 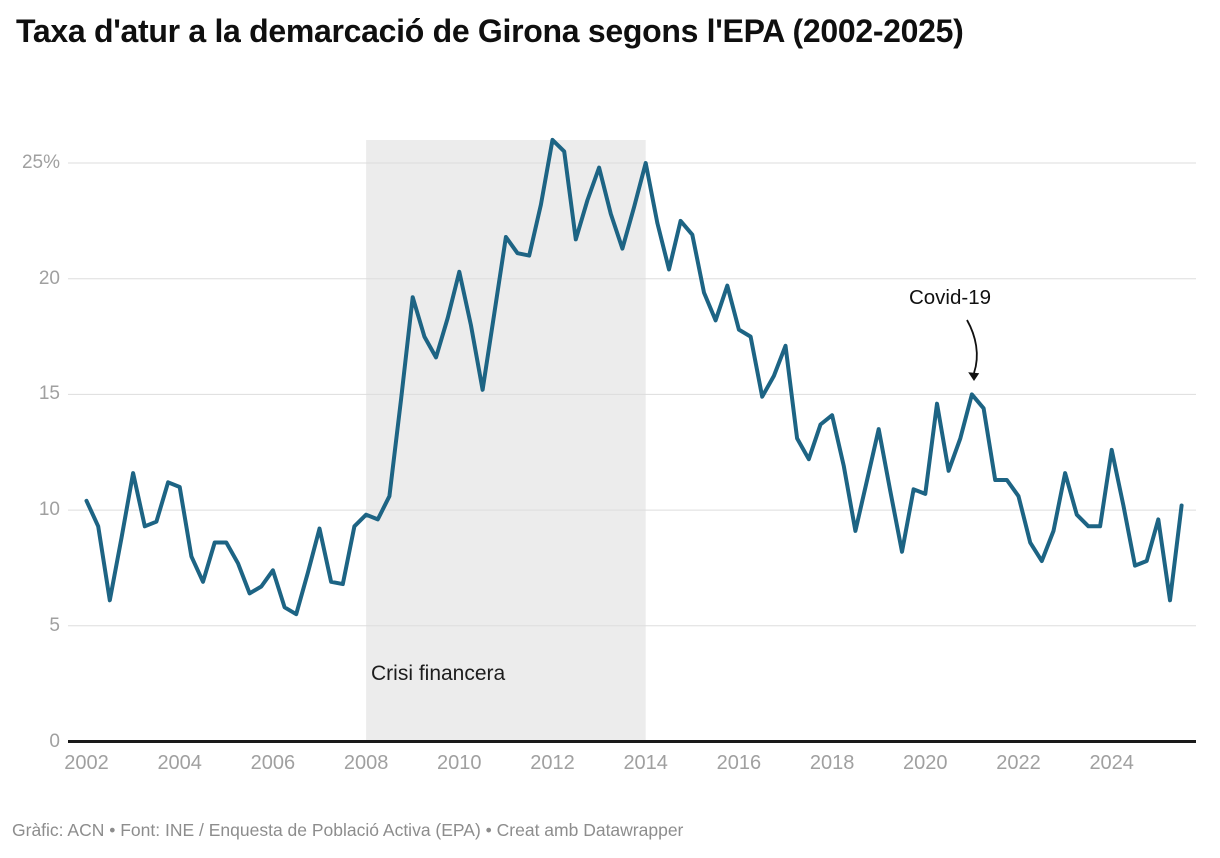 I want to click on x-tick-label: 2024, so click(x=1111, y=763).